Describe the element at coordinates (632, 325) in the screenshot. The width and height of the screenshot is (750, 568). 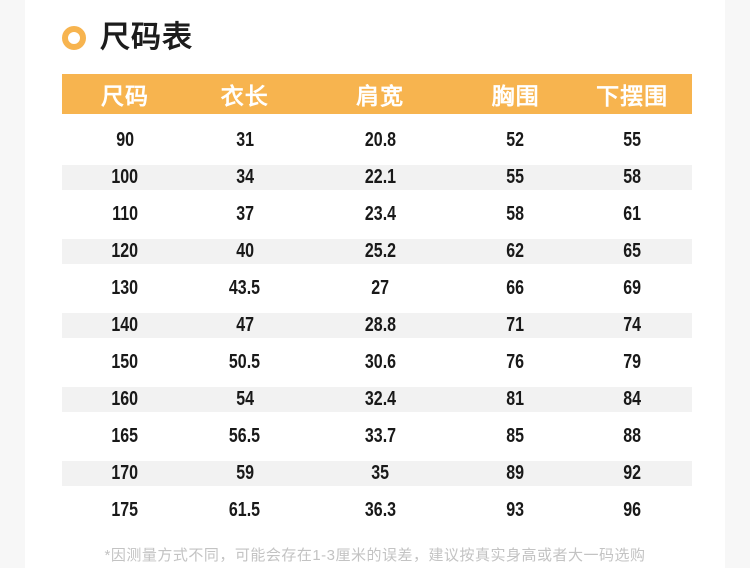
I see `cell-value: 74` at that location.